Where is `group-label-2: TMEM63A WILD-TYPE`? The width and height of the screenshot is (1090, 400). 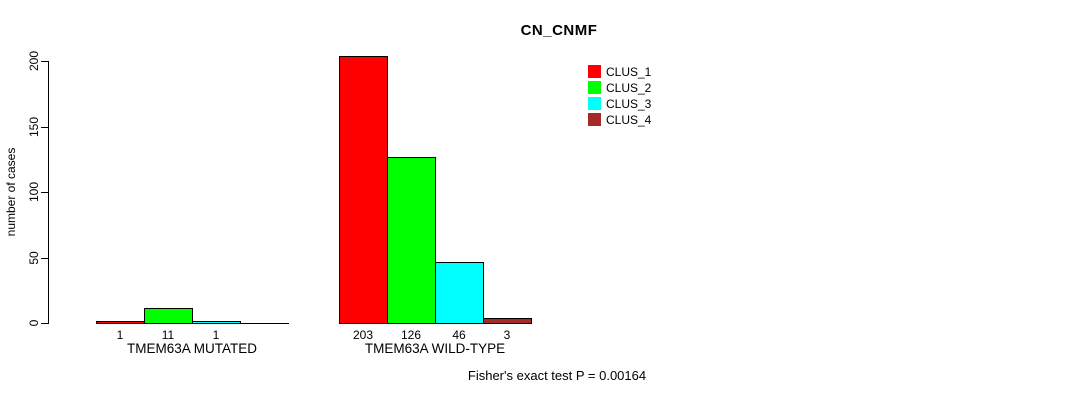 group-label-2: TMEM63A WILD-TYPE is located at coordinates (435, 348).